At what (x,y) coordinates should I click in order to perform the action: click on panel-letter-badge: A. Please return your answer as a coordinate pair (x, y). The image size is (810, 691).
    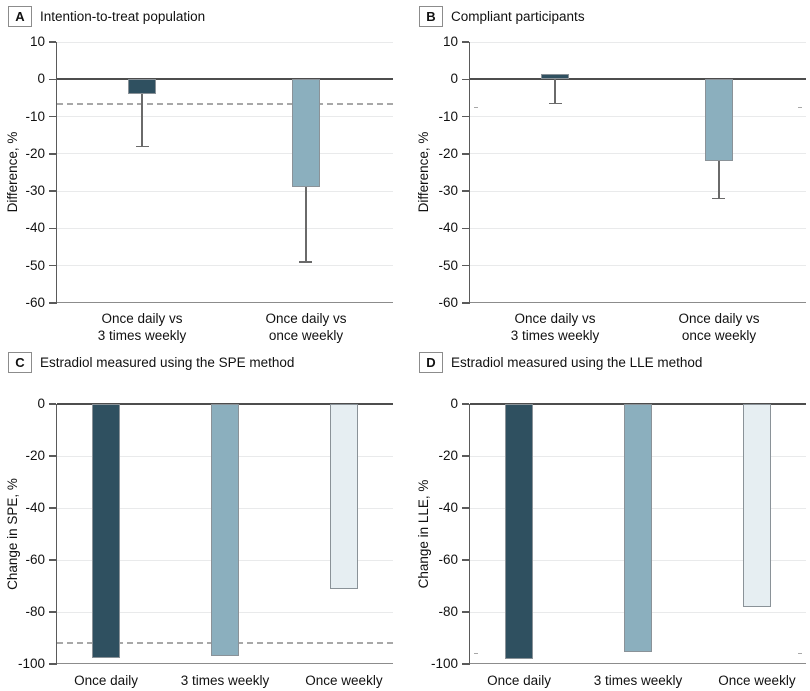
    Looking at the image, I should click on (20, 16).